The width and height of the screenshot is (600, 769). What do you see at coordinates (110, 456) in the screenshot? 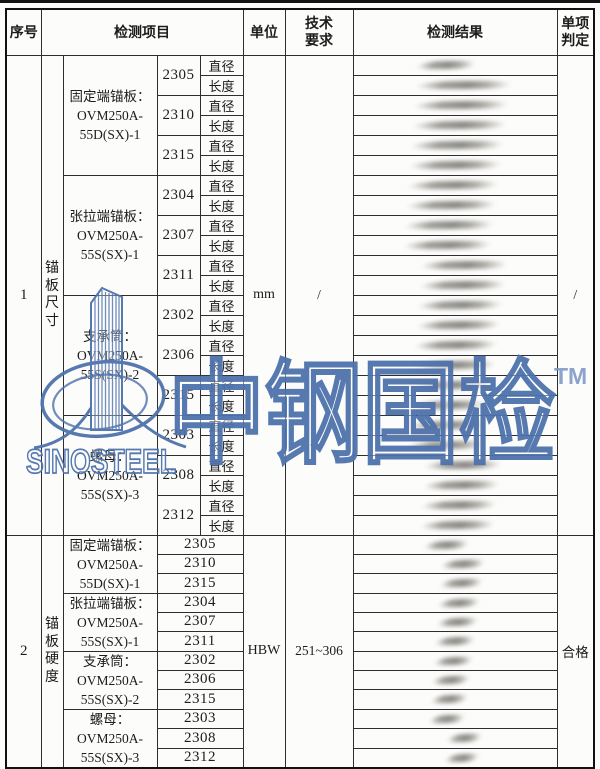
I see `group-label-line: 螺母：` at bounding box center [110, 456].